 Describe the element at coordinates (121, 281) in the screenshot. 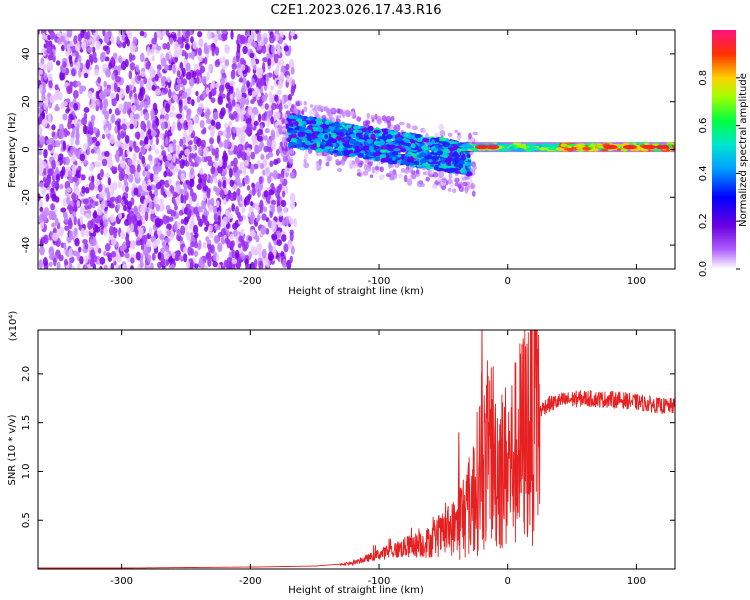

I see `x-tick-label: -300` at that location.